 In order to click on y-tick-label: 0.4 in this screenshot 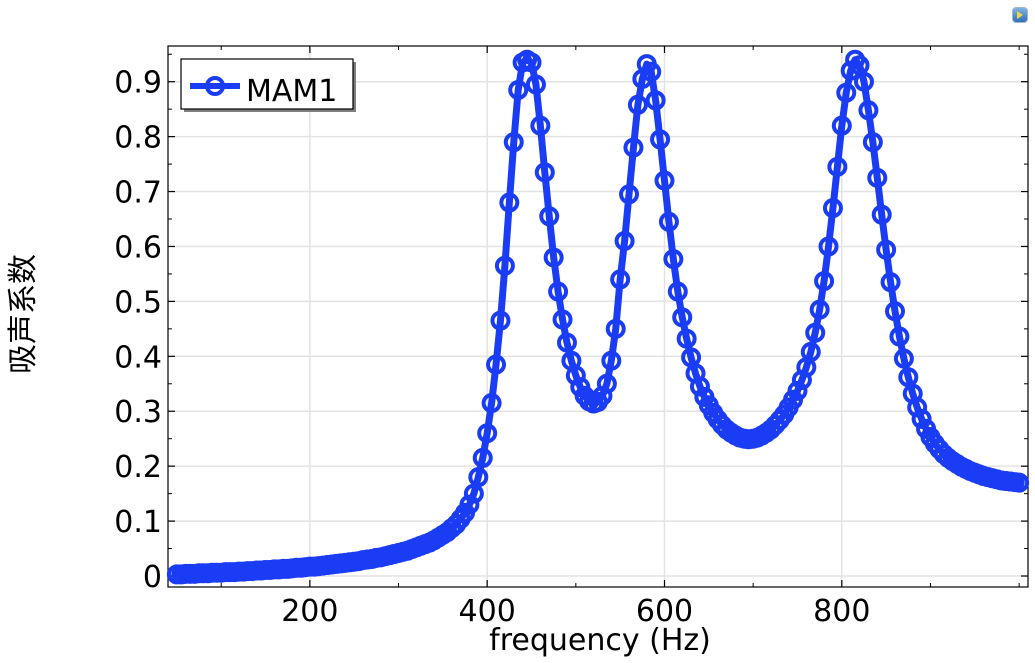, I will do `click(138, 357)`.